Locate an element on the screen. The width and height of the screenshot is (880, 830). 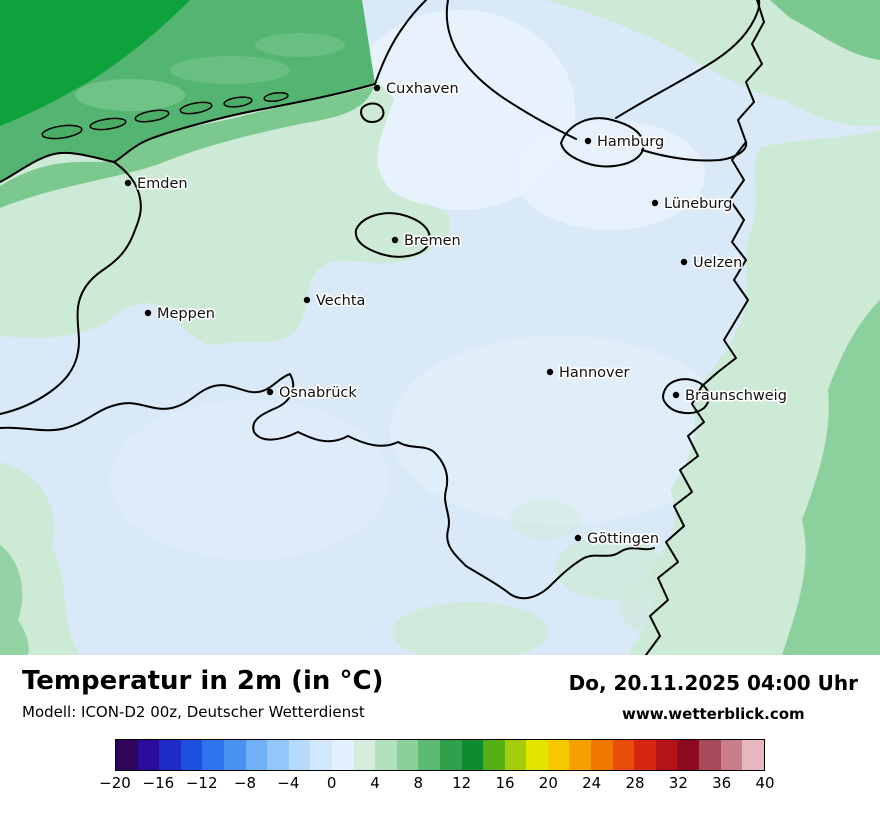
city-marker: Cuxhaven is located at coordinates (416, 89).